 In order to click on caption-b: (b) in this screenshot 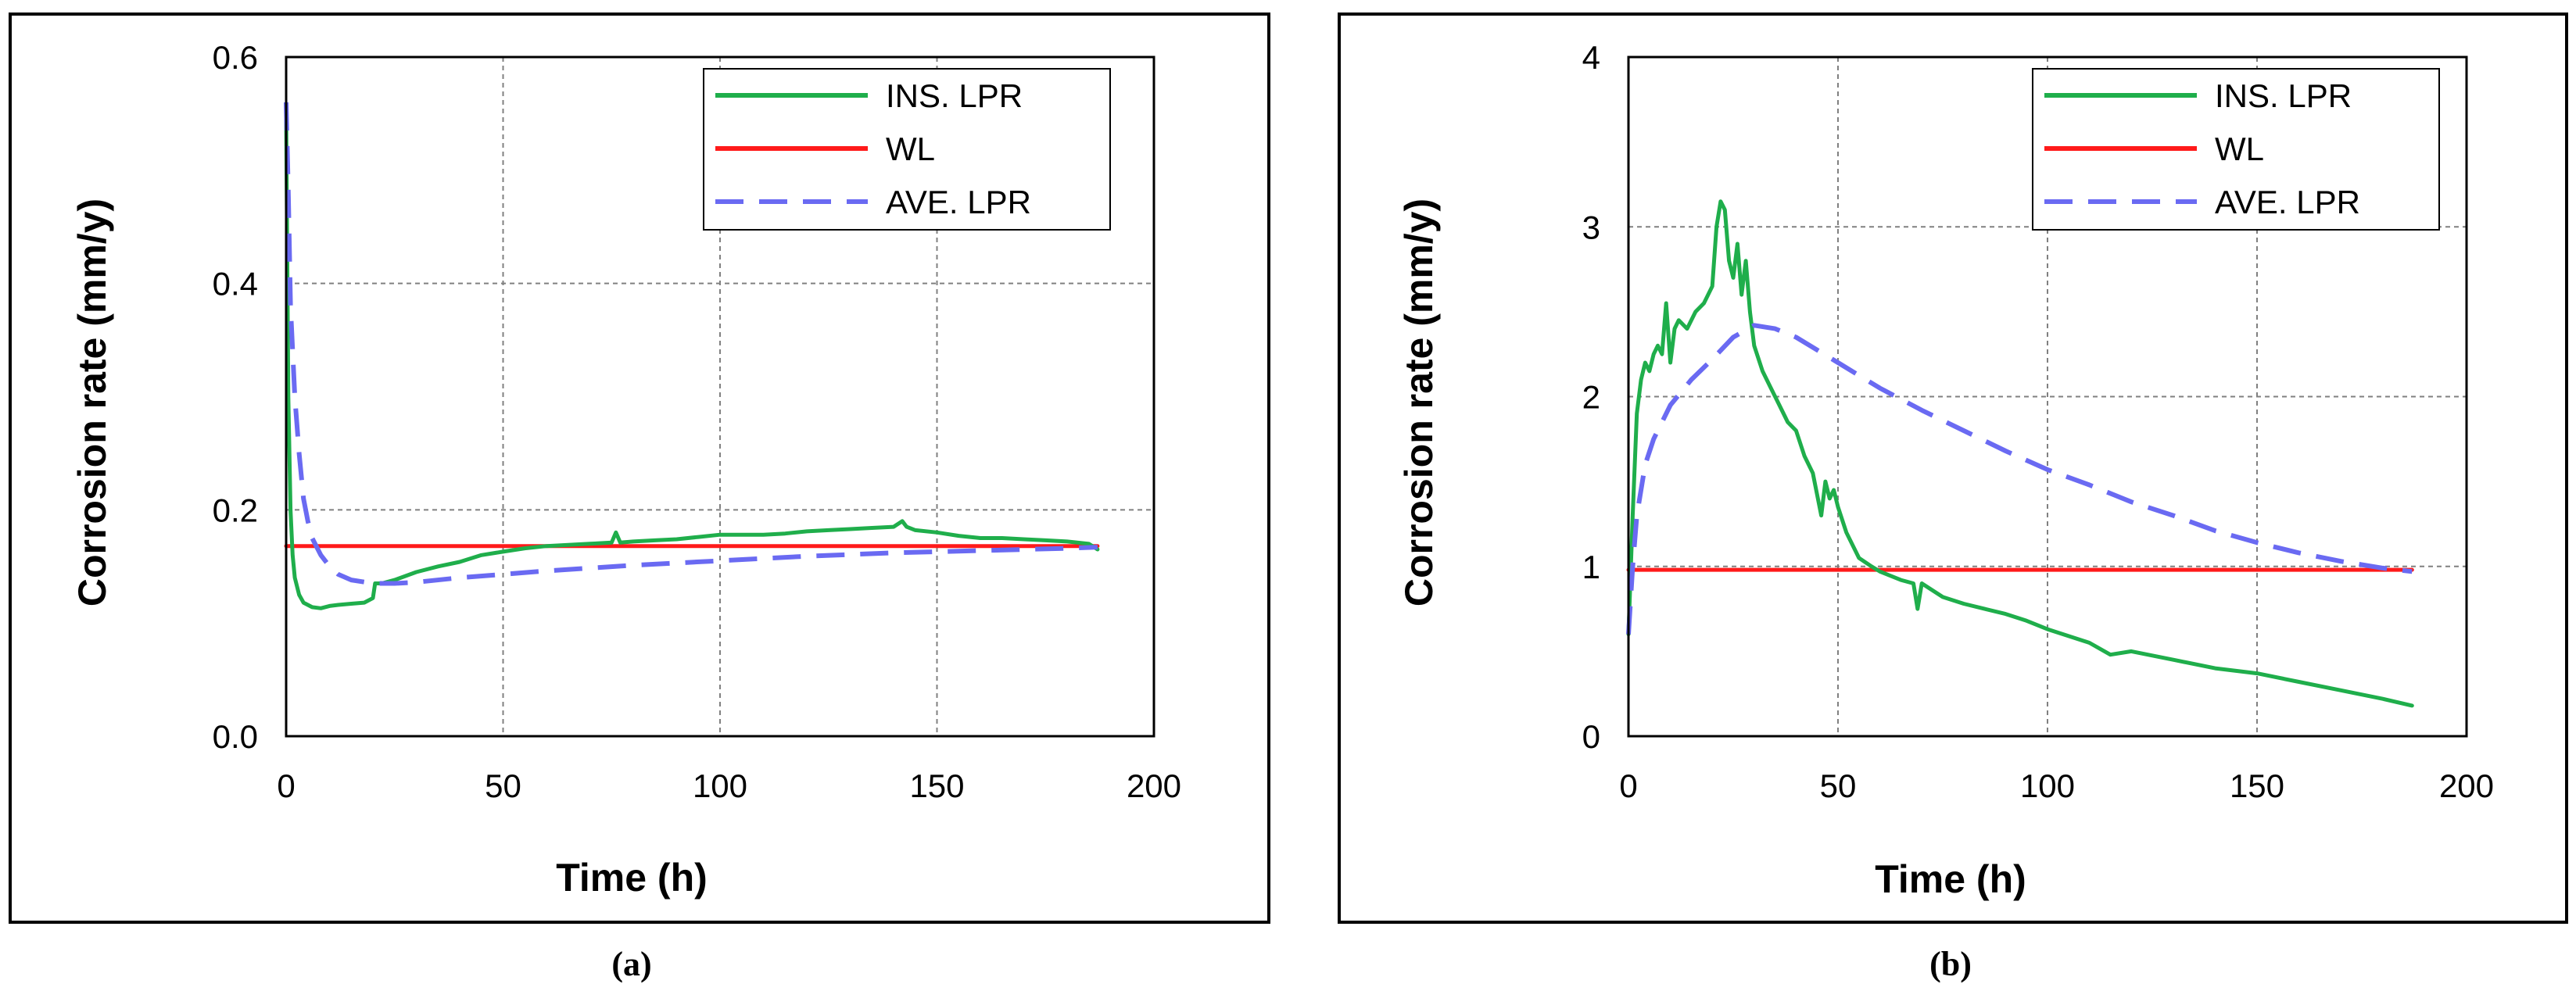, I will do `click(1950, 964)`.